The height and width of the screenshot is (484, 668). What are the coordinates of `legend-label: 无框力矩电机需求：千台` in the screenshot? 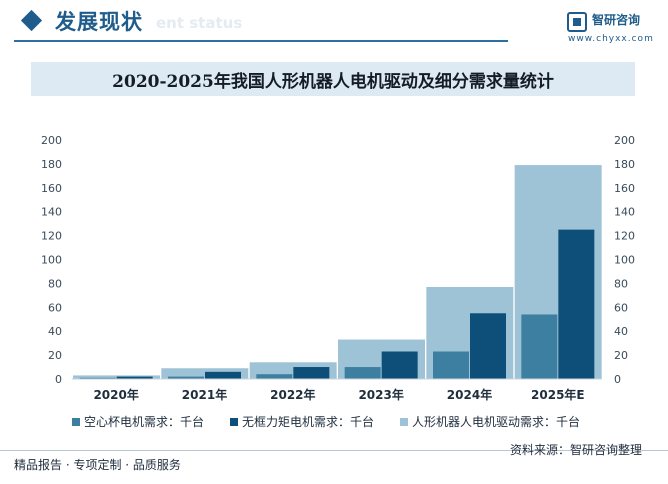 It's located at (308, 422).